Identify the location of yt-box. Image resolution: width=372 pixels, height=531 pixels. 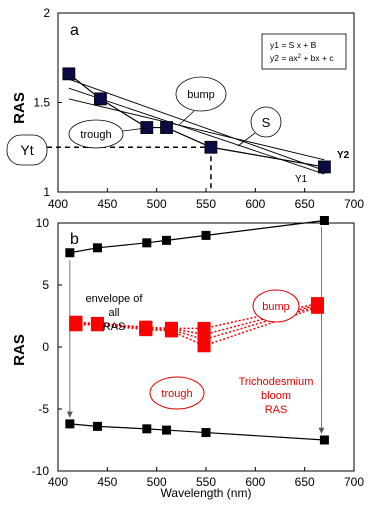
(27, 150).